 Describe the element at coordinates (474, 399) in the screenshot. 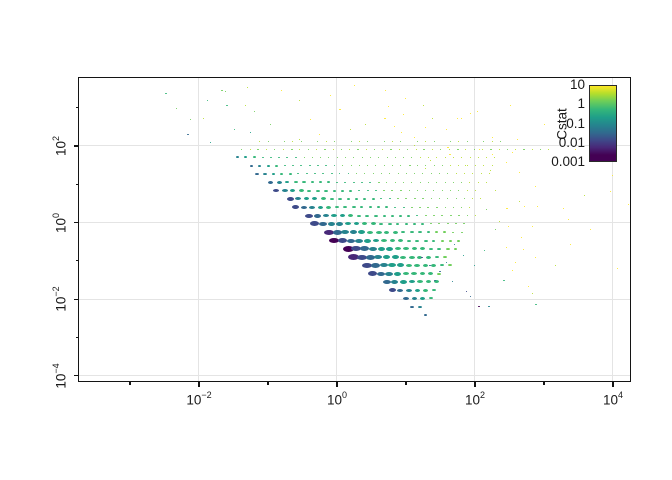

I see `x-tick-label: 102` at that location.